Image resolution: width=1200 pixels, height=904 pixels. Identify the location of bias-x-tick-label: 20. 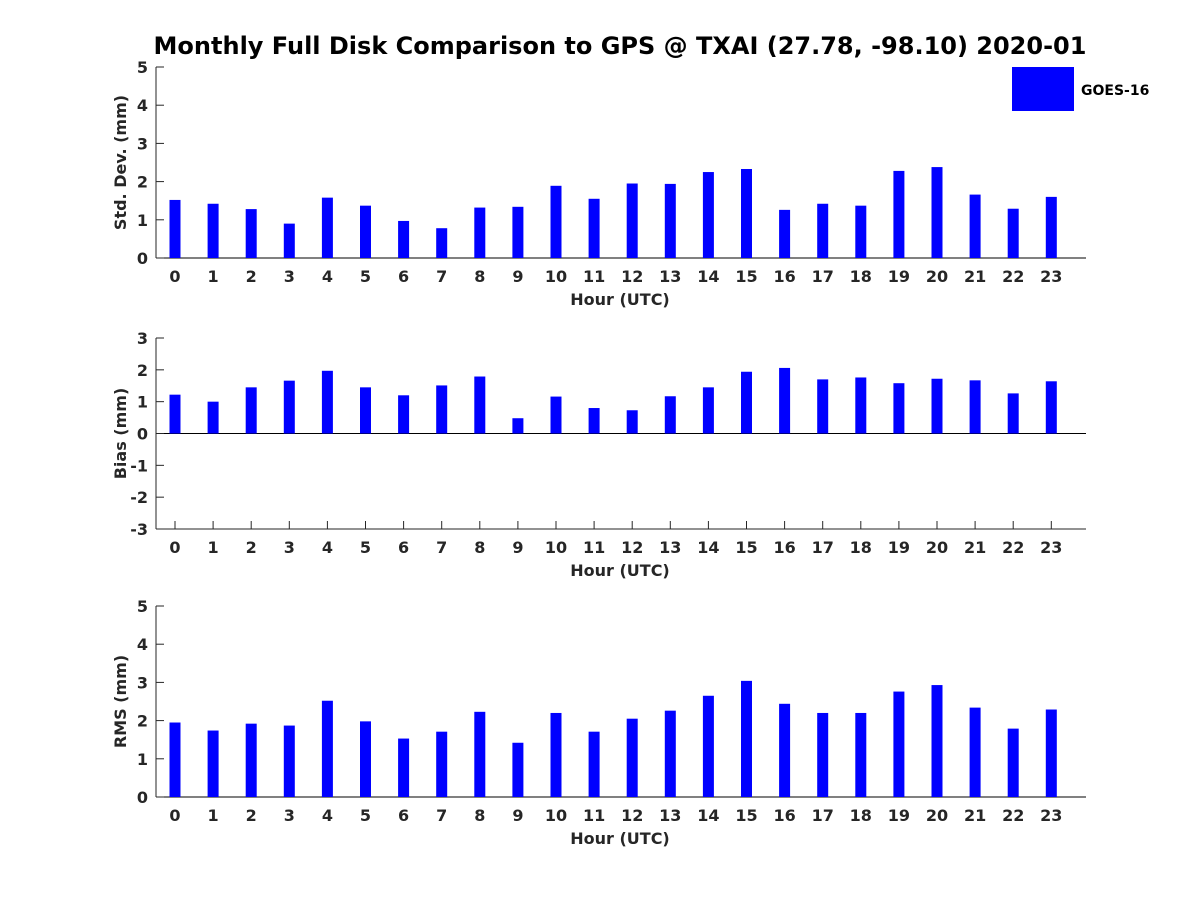
(937, 547).